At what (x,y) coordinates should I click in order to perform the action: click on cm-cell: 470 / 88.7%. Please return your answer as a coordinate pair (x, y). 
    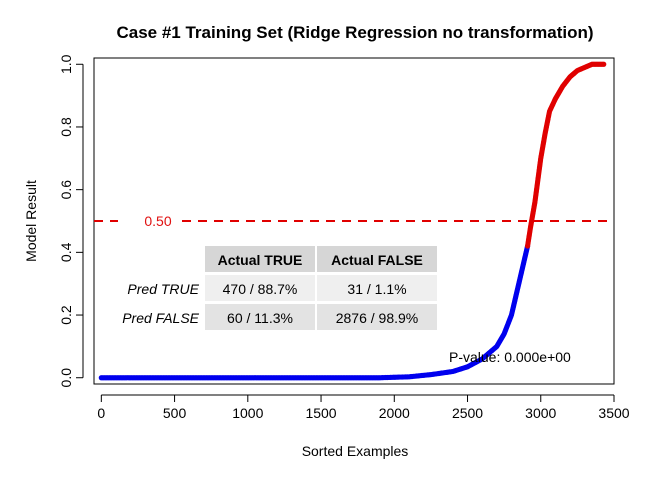
    Looking at the image, I should click on (260, 289).